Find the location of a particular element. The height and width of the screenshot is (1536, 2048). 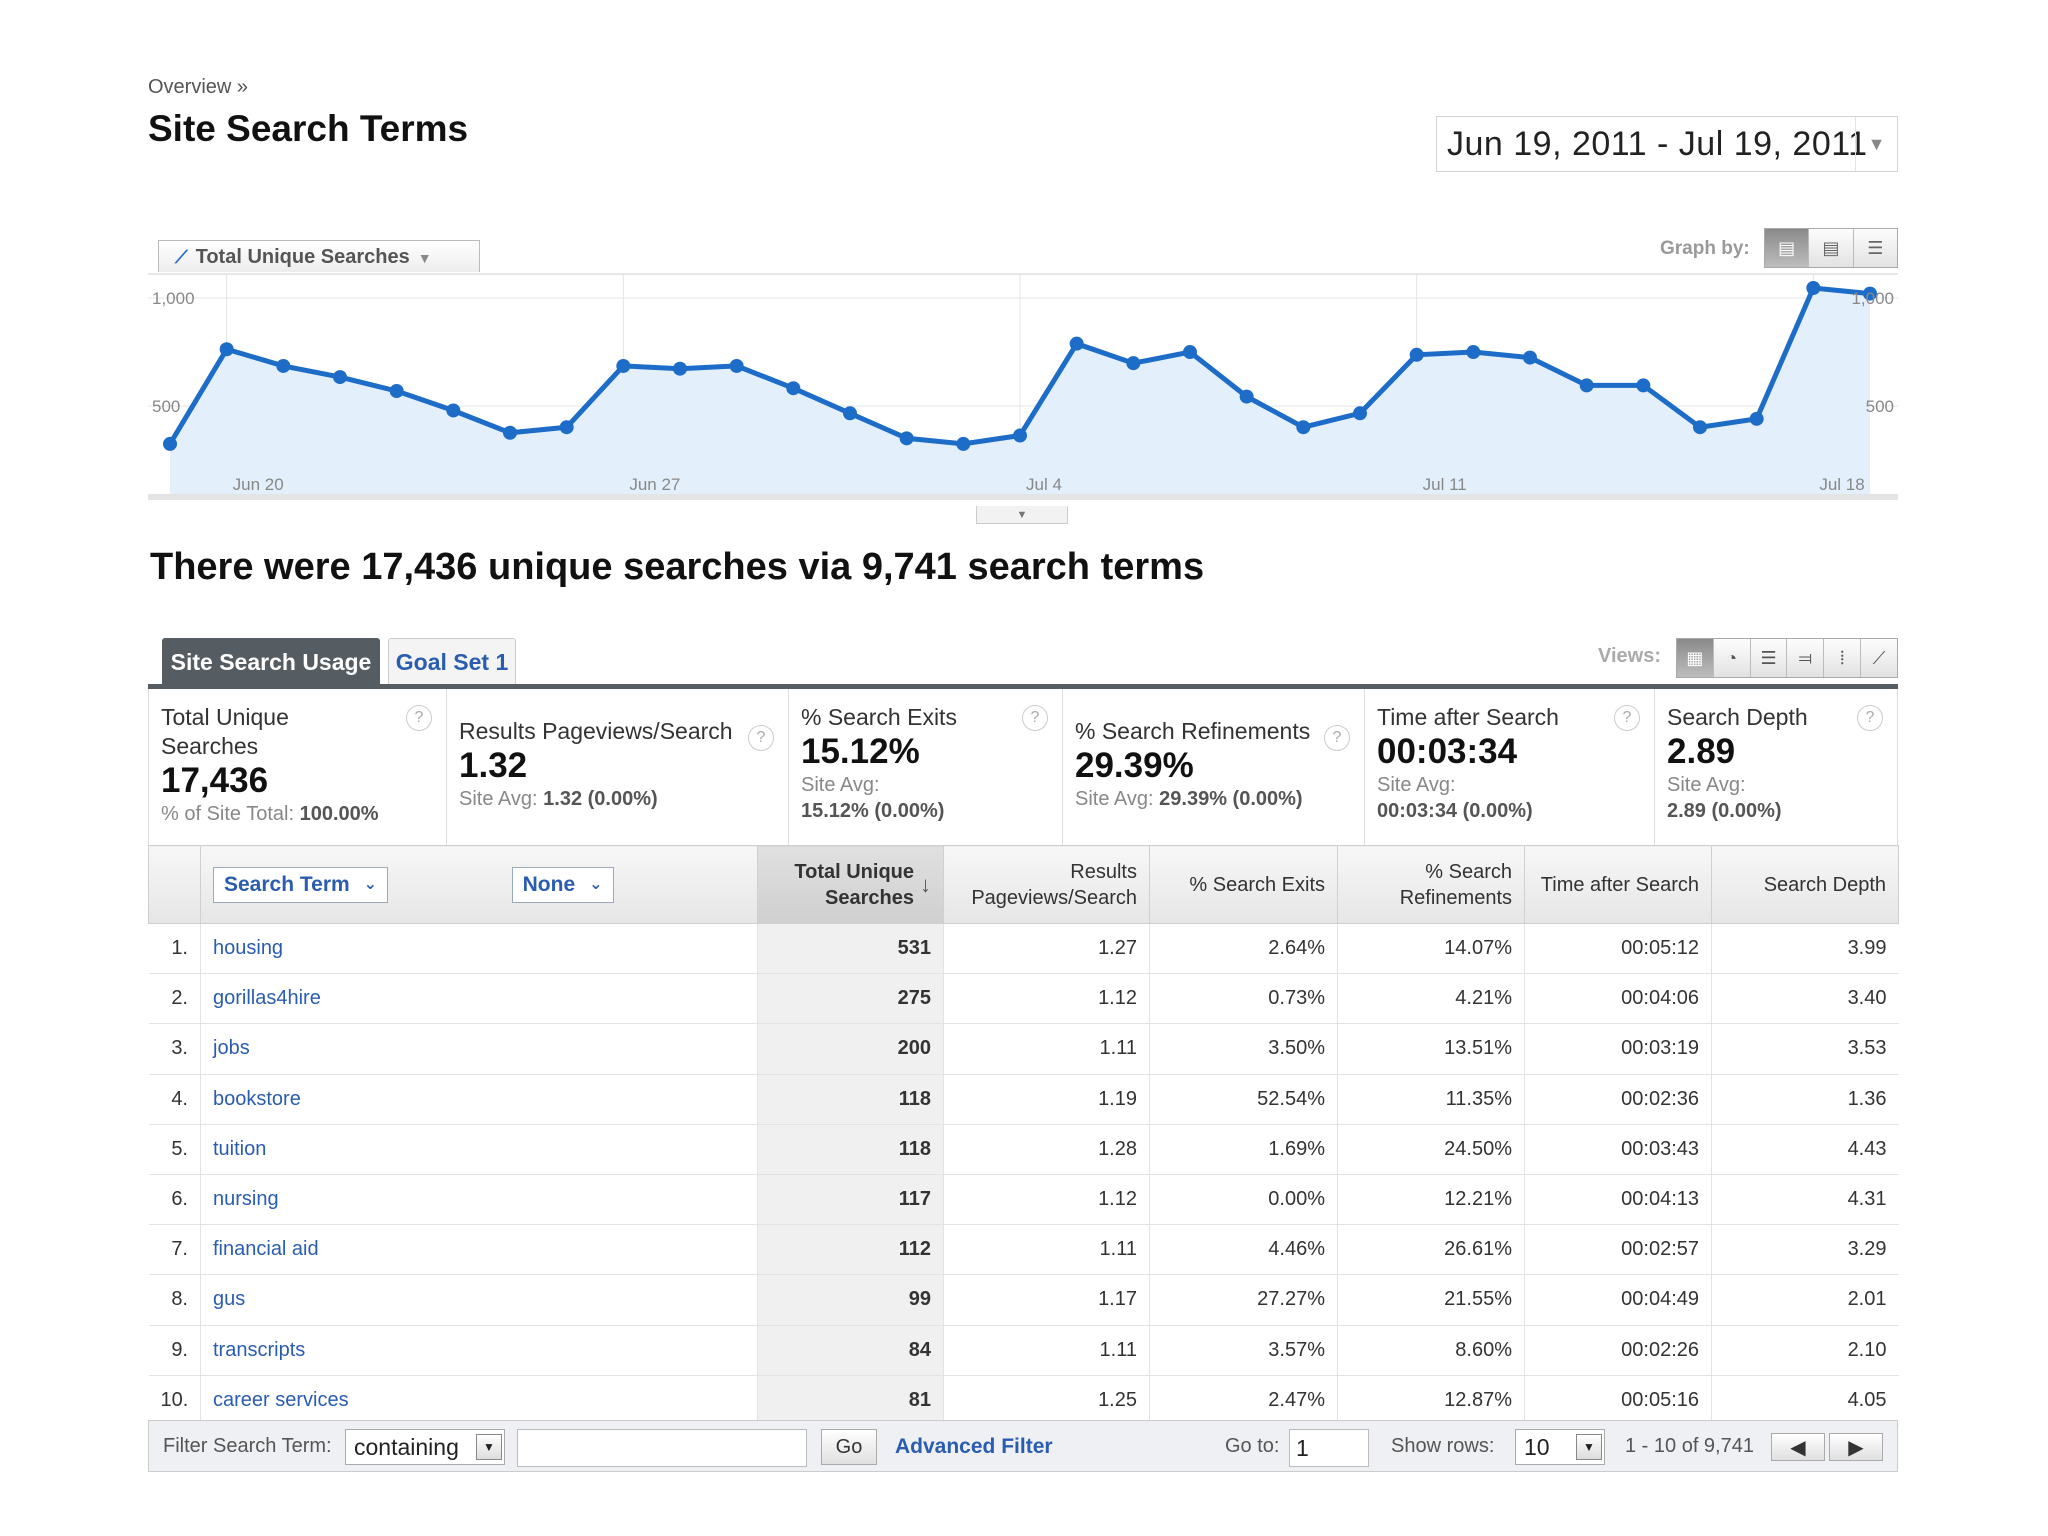

chart-collapse-handle: ▼ is located at coordinates (1022, 515).